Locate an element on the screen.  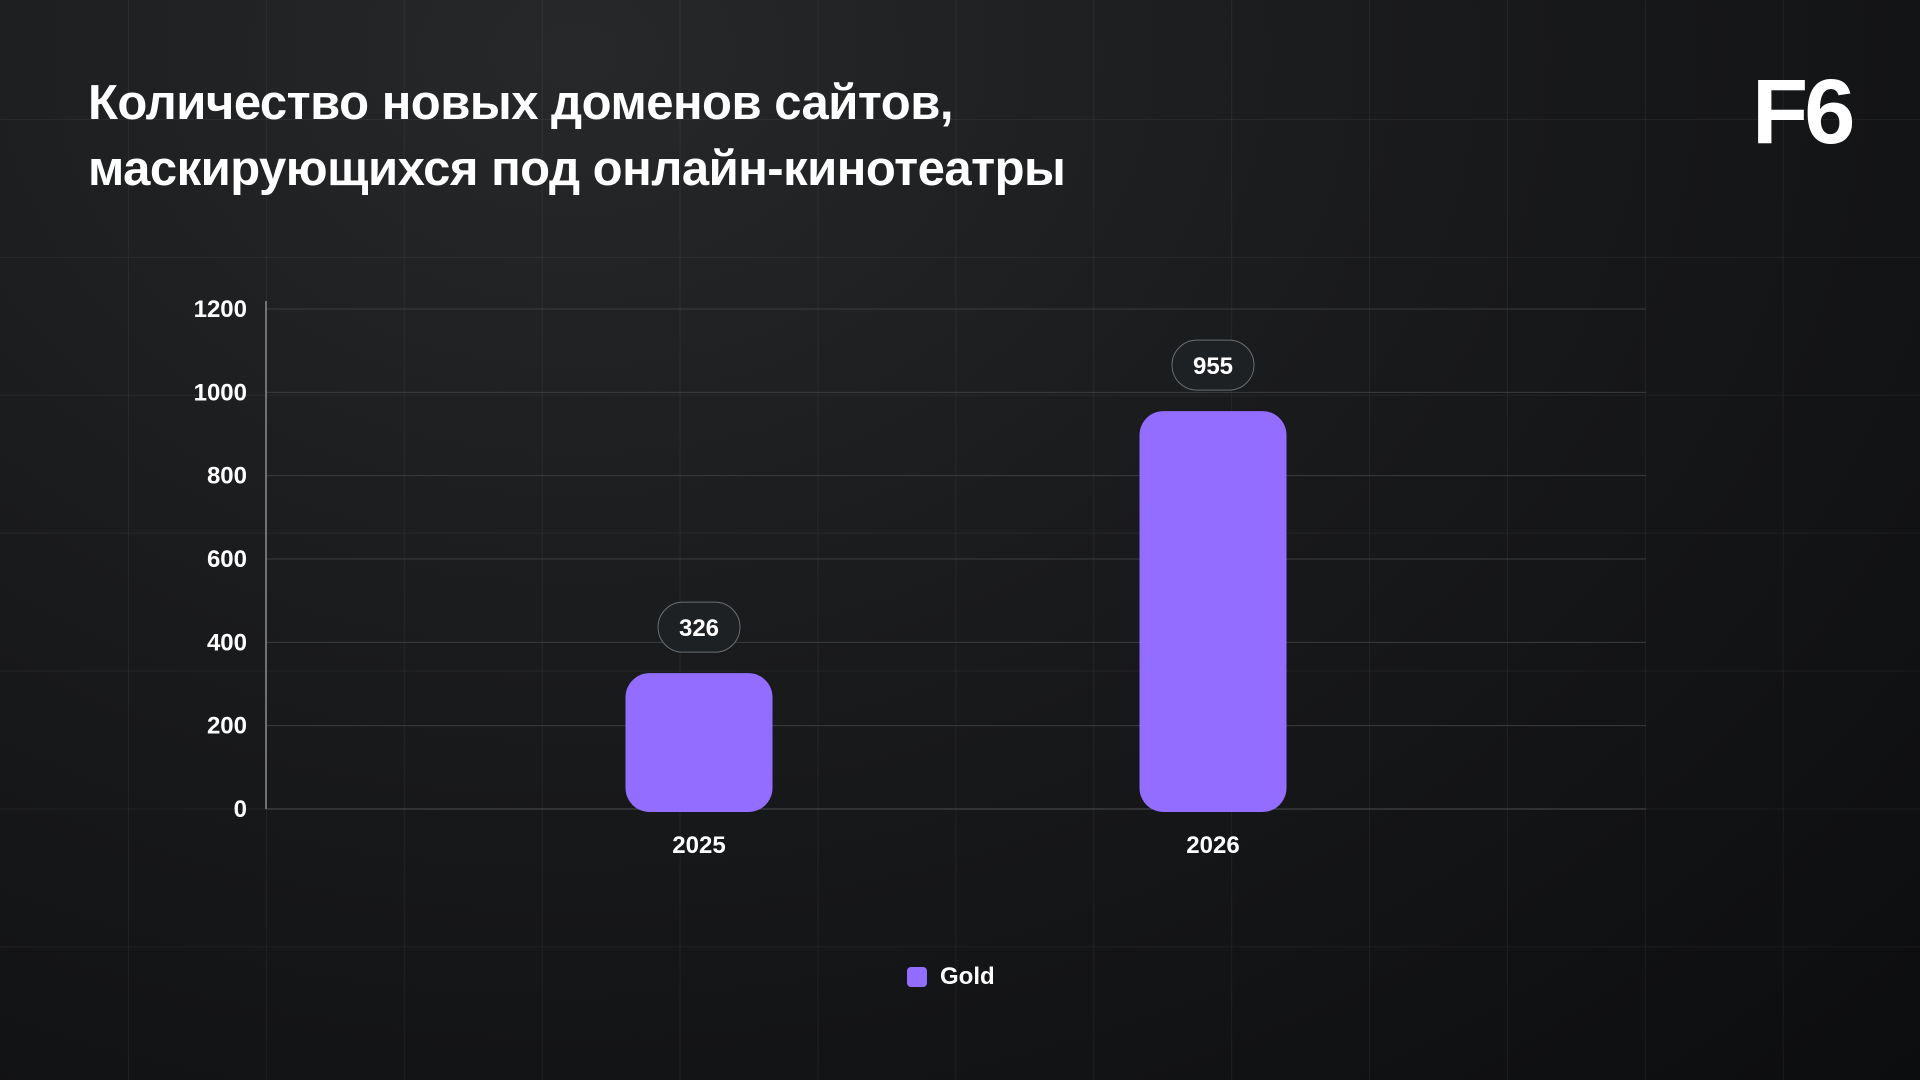
legend: Gold is located at coordinates (951, 977).